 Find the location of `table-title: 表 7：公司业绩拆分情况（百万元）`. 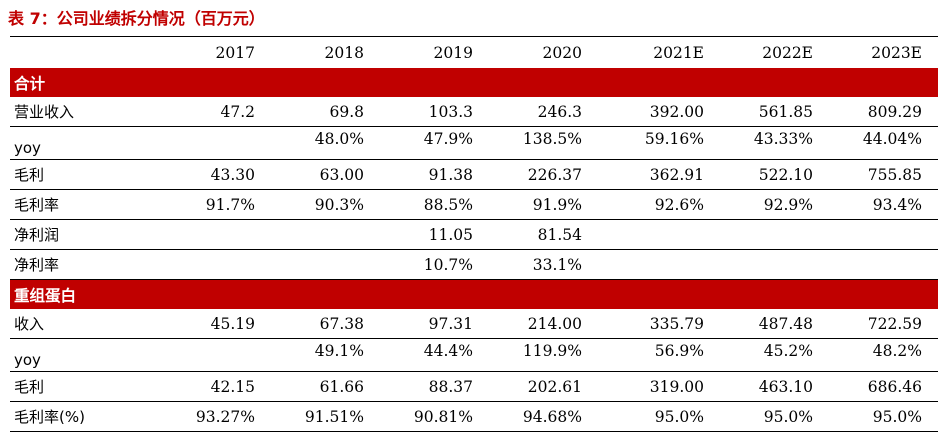

table-title: 表 7：公司业绩拆分情况（百万元） is located at coordinates (136, 18).